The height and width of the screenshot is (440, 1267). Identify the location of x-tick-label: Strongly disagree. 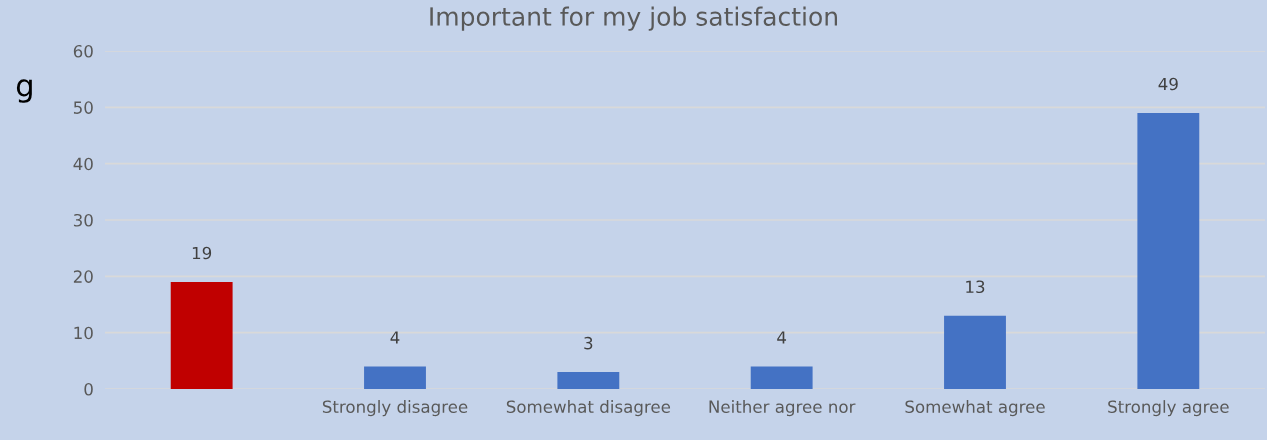
(395, 408).